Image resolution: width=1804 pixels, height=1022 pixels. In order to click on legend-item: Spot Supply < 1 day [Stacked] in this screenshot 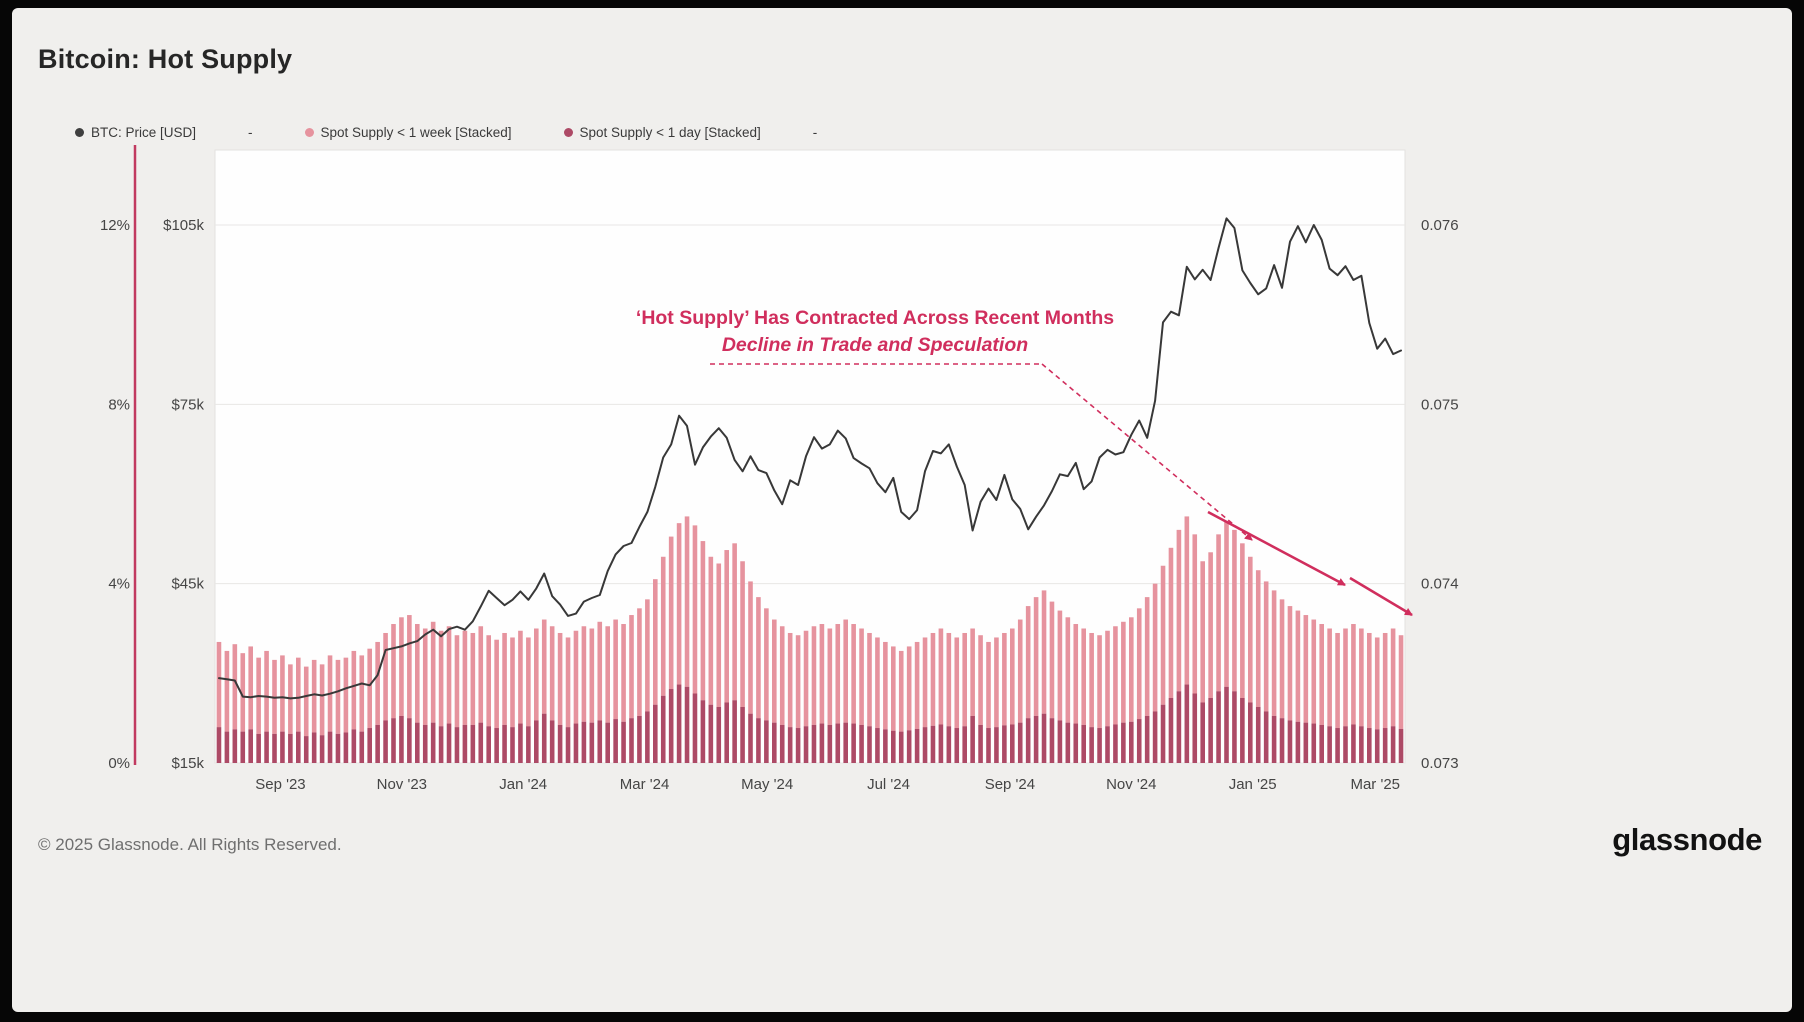, I will do `click(662, 132)`.